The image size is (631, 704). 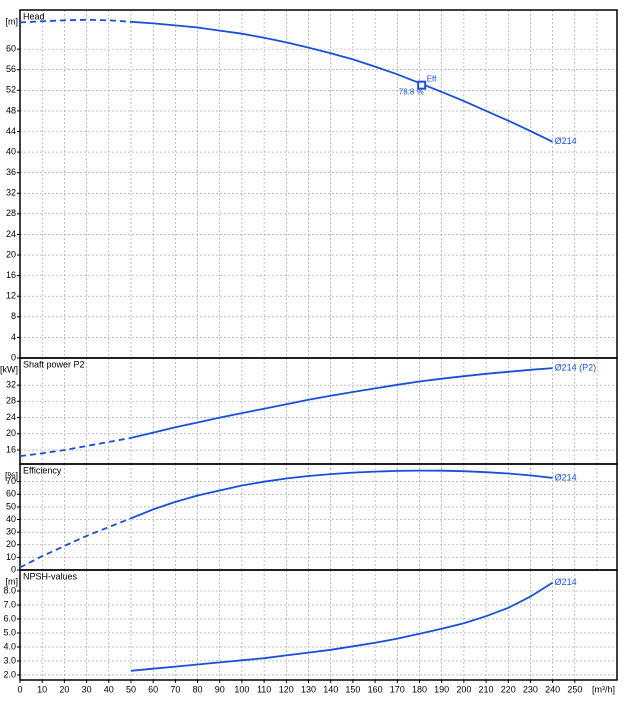 I want to click on y-tick-label: 12, so click(x=11, y=296).